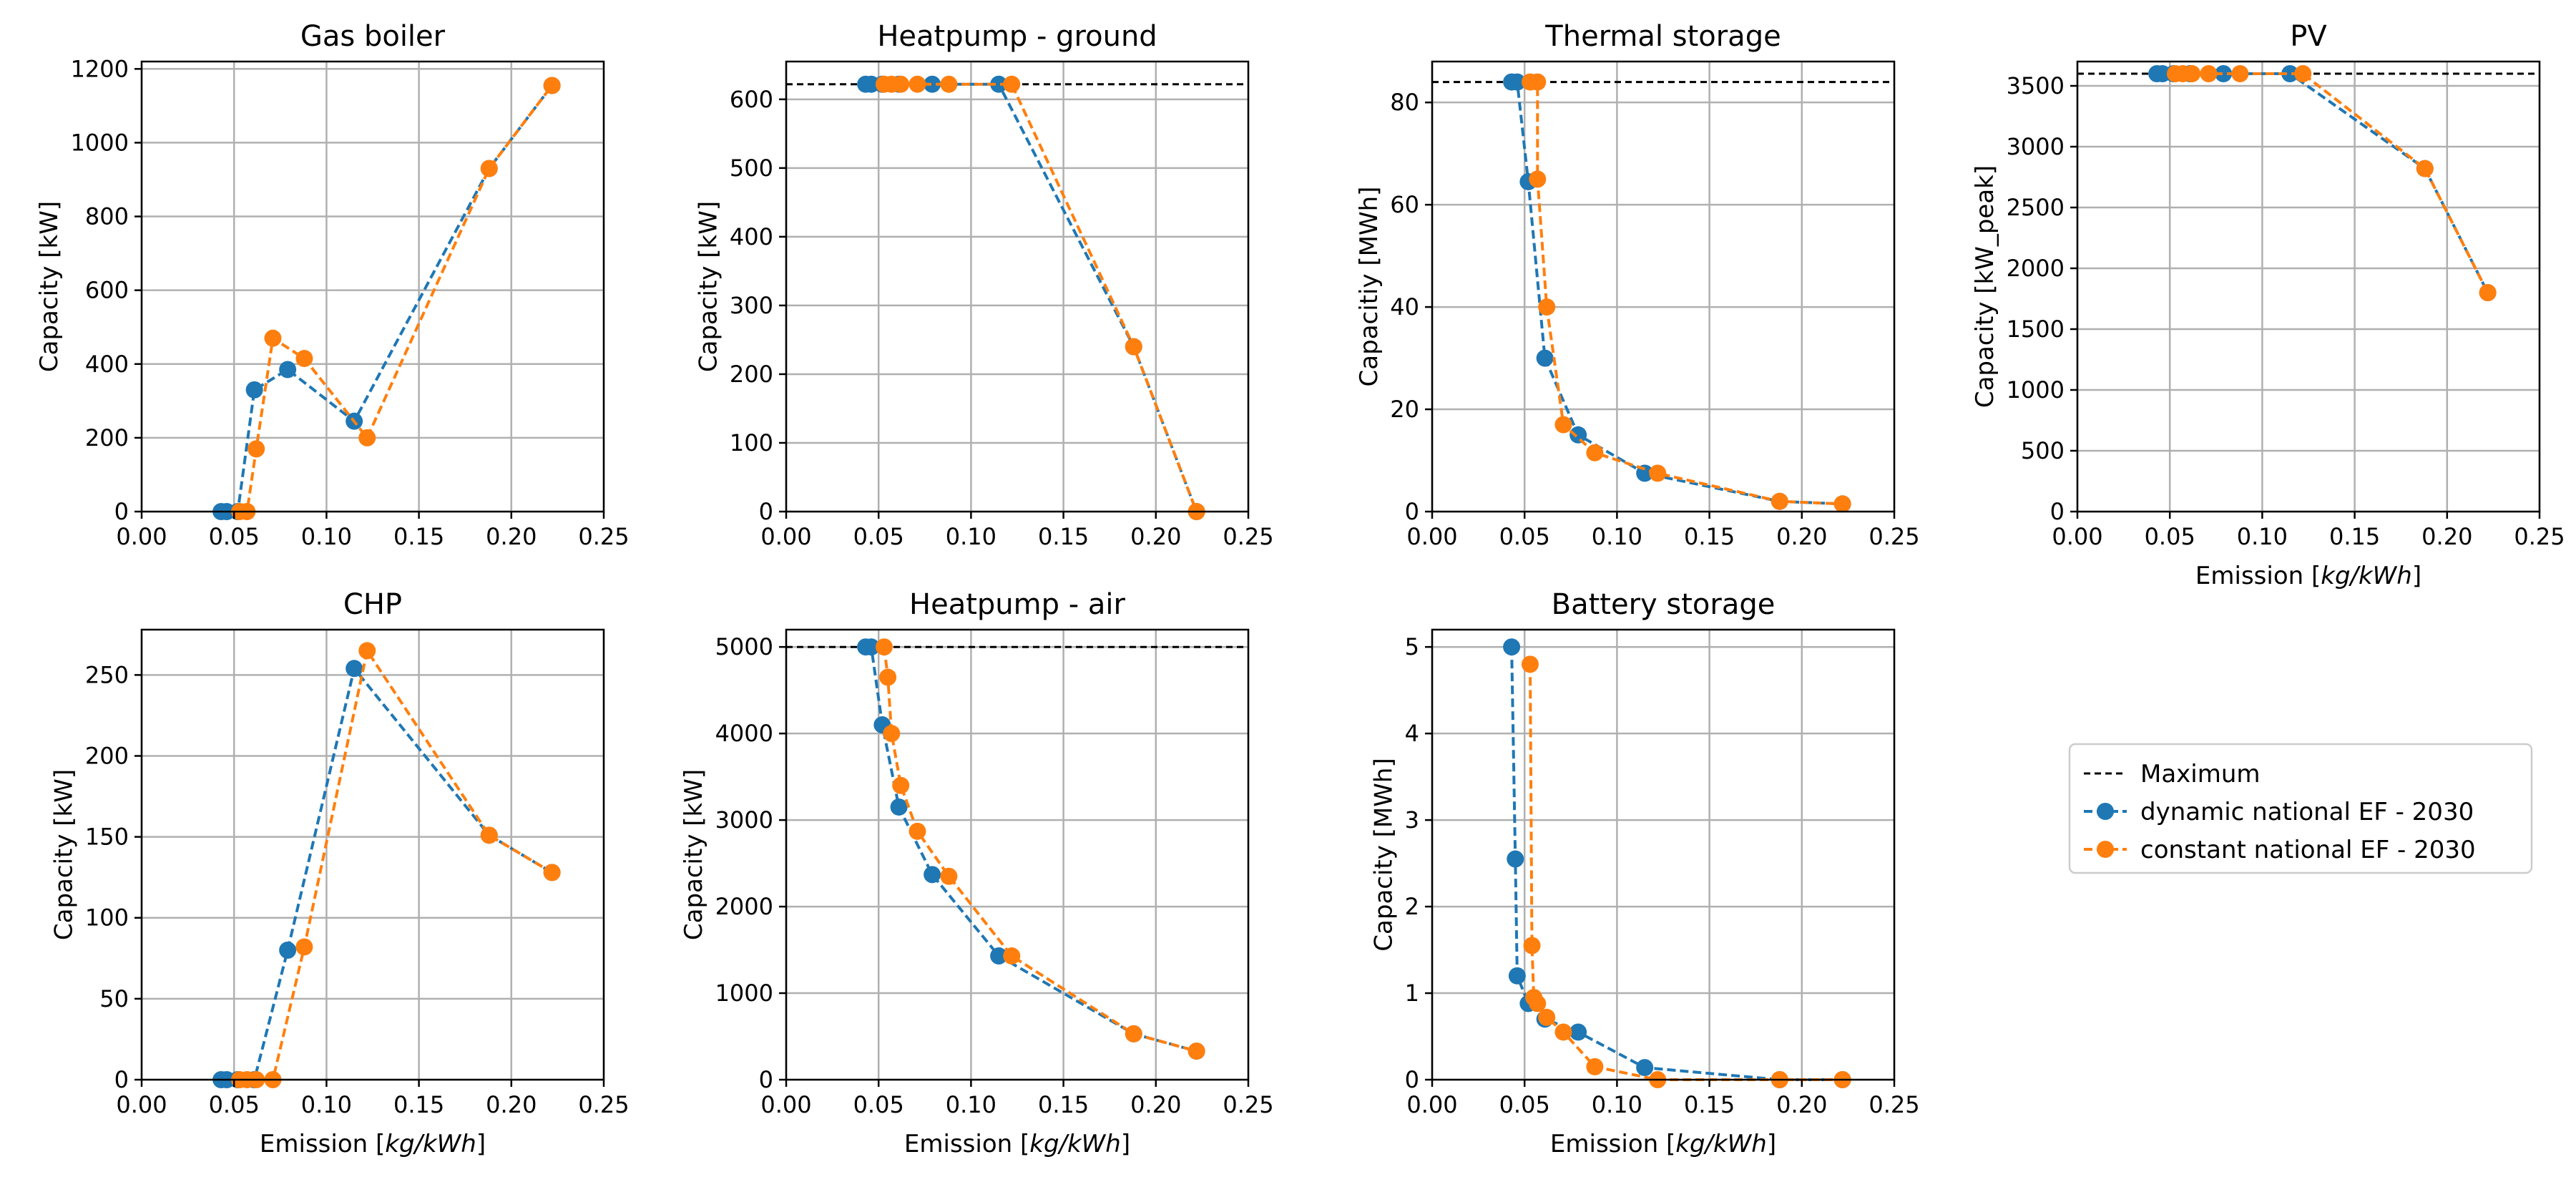 This screenshot has width=2576, height=1177. I want to click on y-tick-label: 300, so click(752, 306).